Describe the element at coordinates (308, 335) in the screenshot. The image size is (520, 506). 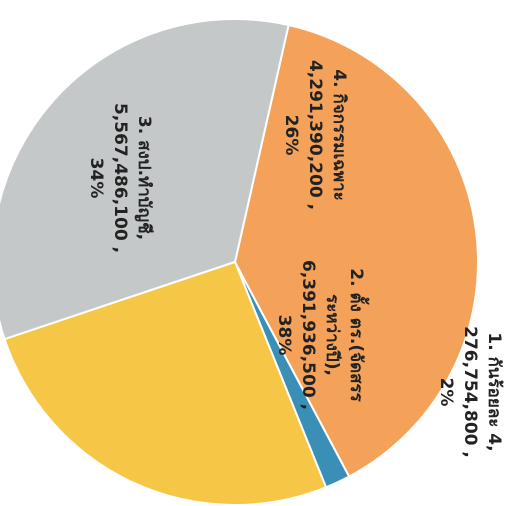
I see `slice-label-line: 6,391,936,500 ,` at that location.